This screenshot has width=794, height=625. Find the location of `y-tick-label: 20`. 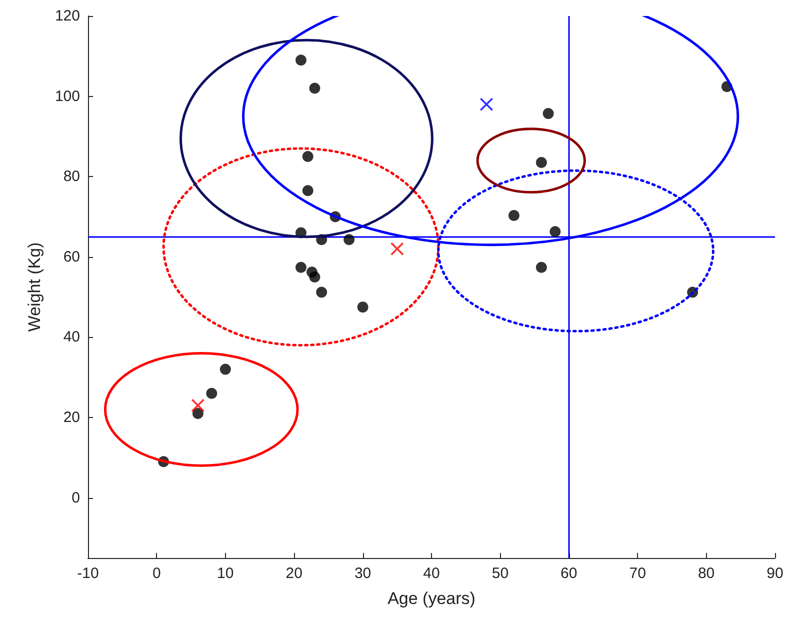

y-tick-label: 20 is located at coordinates (71, 417).